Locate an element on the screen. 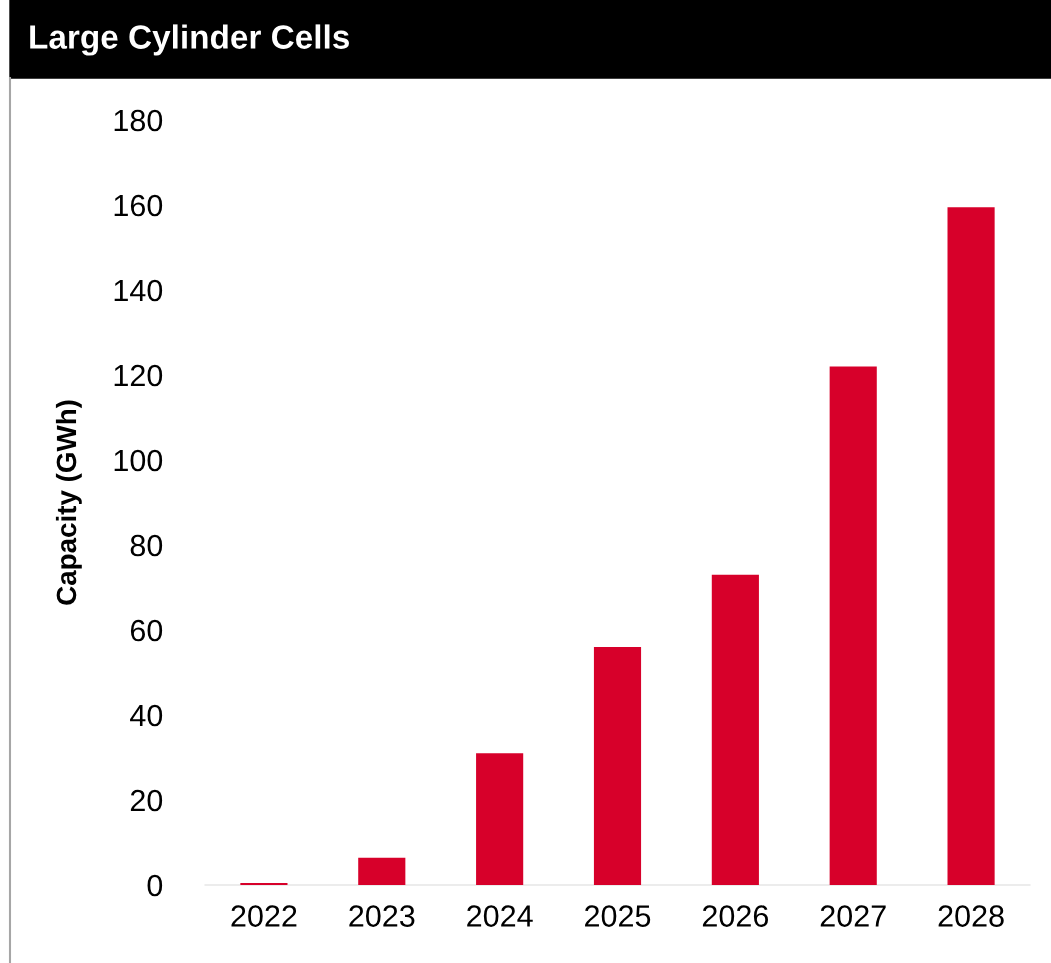 The width and height of the screenshot is (1051, 963). x-tick-label: 2027 is located at coordinates (853, 916).